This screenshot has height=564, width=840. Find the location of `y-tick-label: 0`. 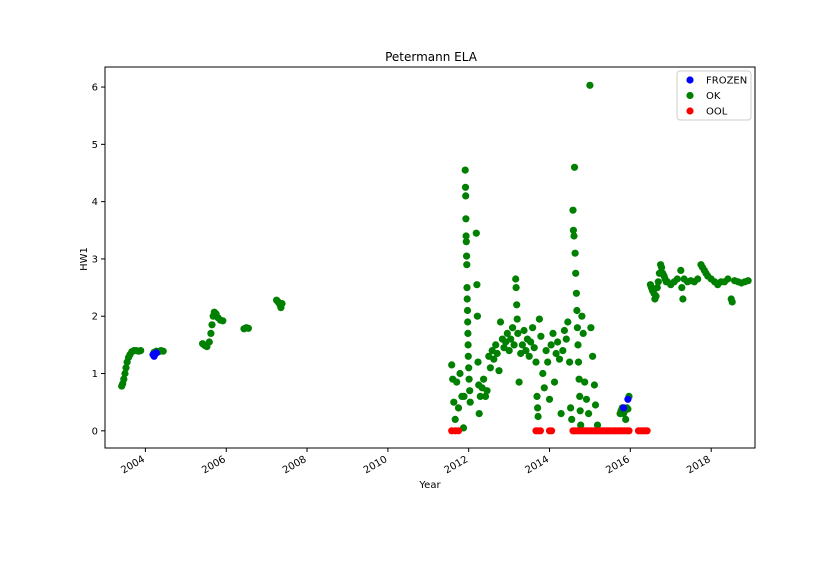

y-tick-label: 0 is located at coordinates (95, 431).